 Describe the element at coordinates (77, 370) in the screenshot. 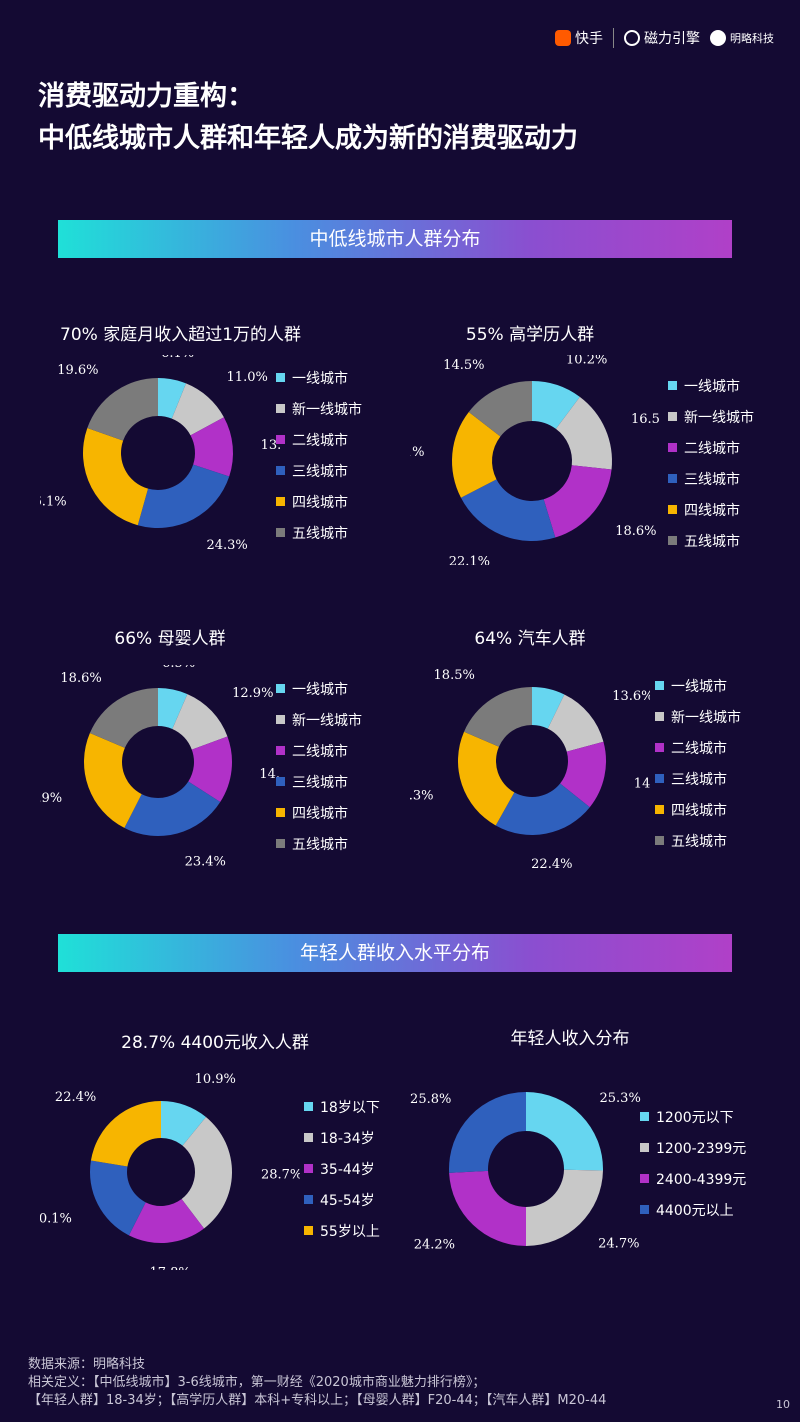

I see `data-label: 19.6%` at that location.